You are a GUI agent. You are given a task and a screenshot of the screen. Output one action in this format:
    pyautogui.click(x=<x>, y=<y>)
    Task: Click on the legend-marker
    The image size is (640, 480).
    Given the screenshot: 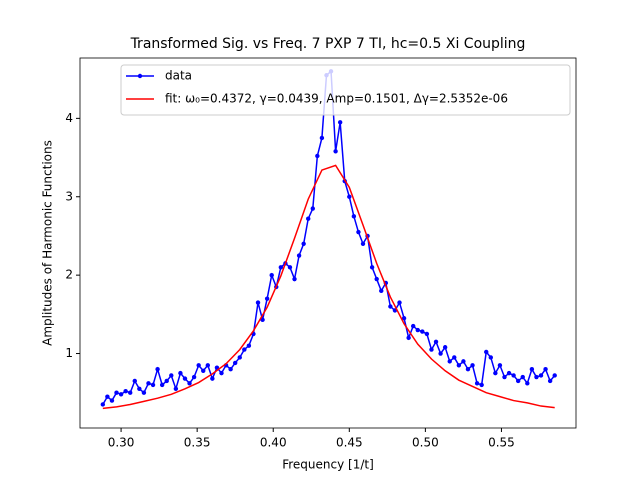 What is the action you would take?
    pyautogui.click(x=140, y=76)
    